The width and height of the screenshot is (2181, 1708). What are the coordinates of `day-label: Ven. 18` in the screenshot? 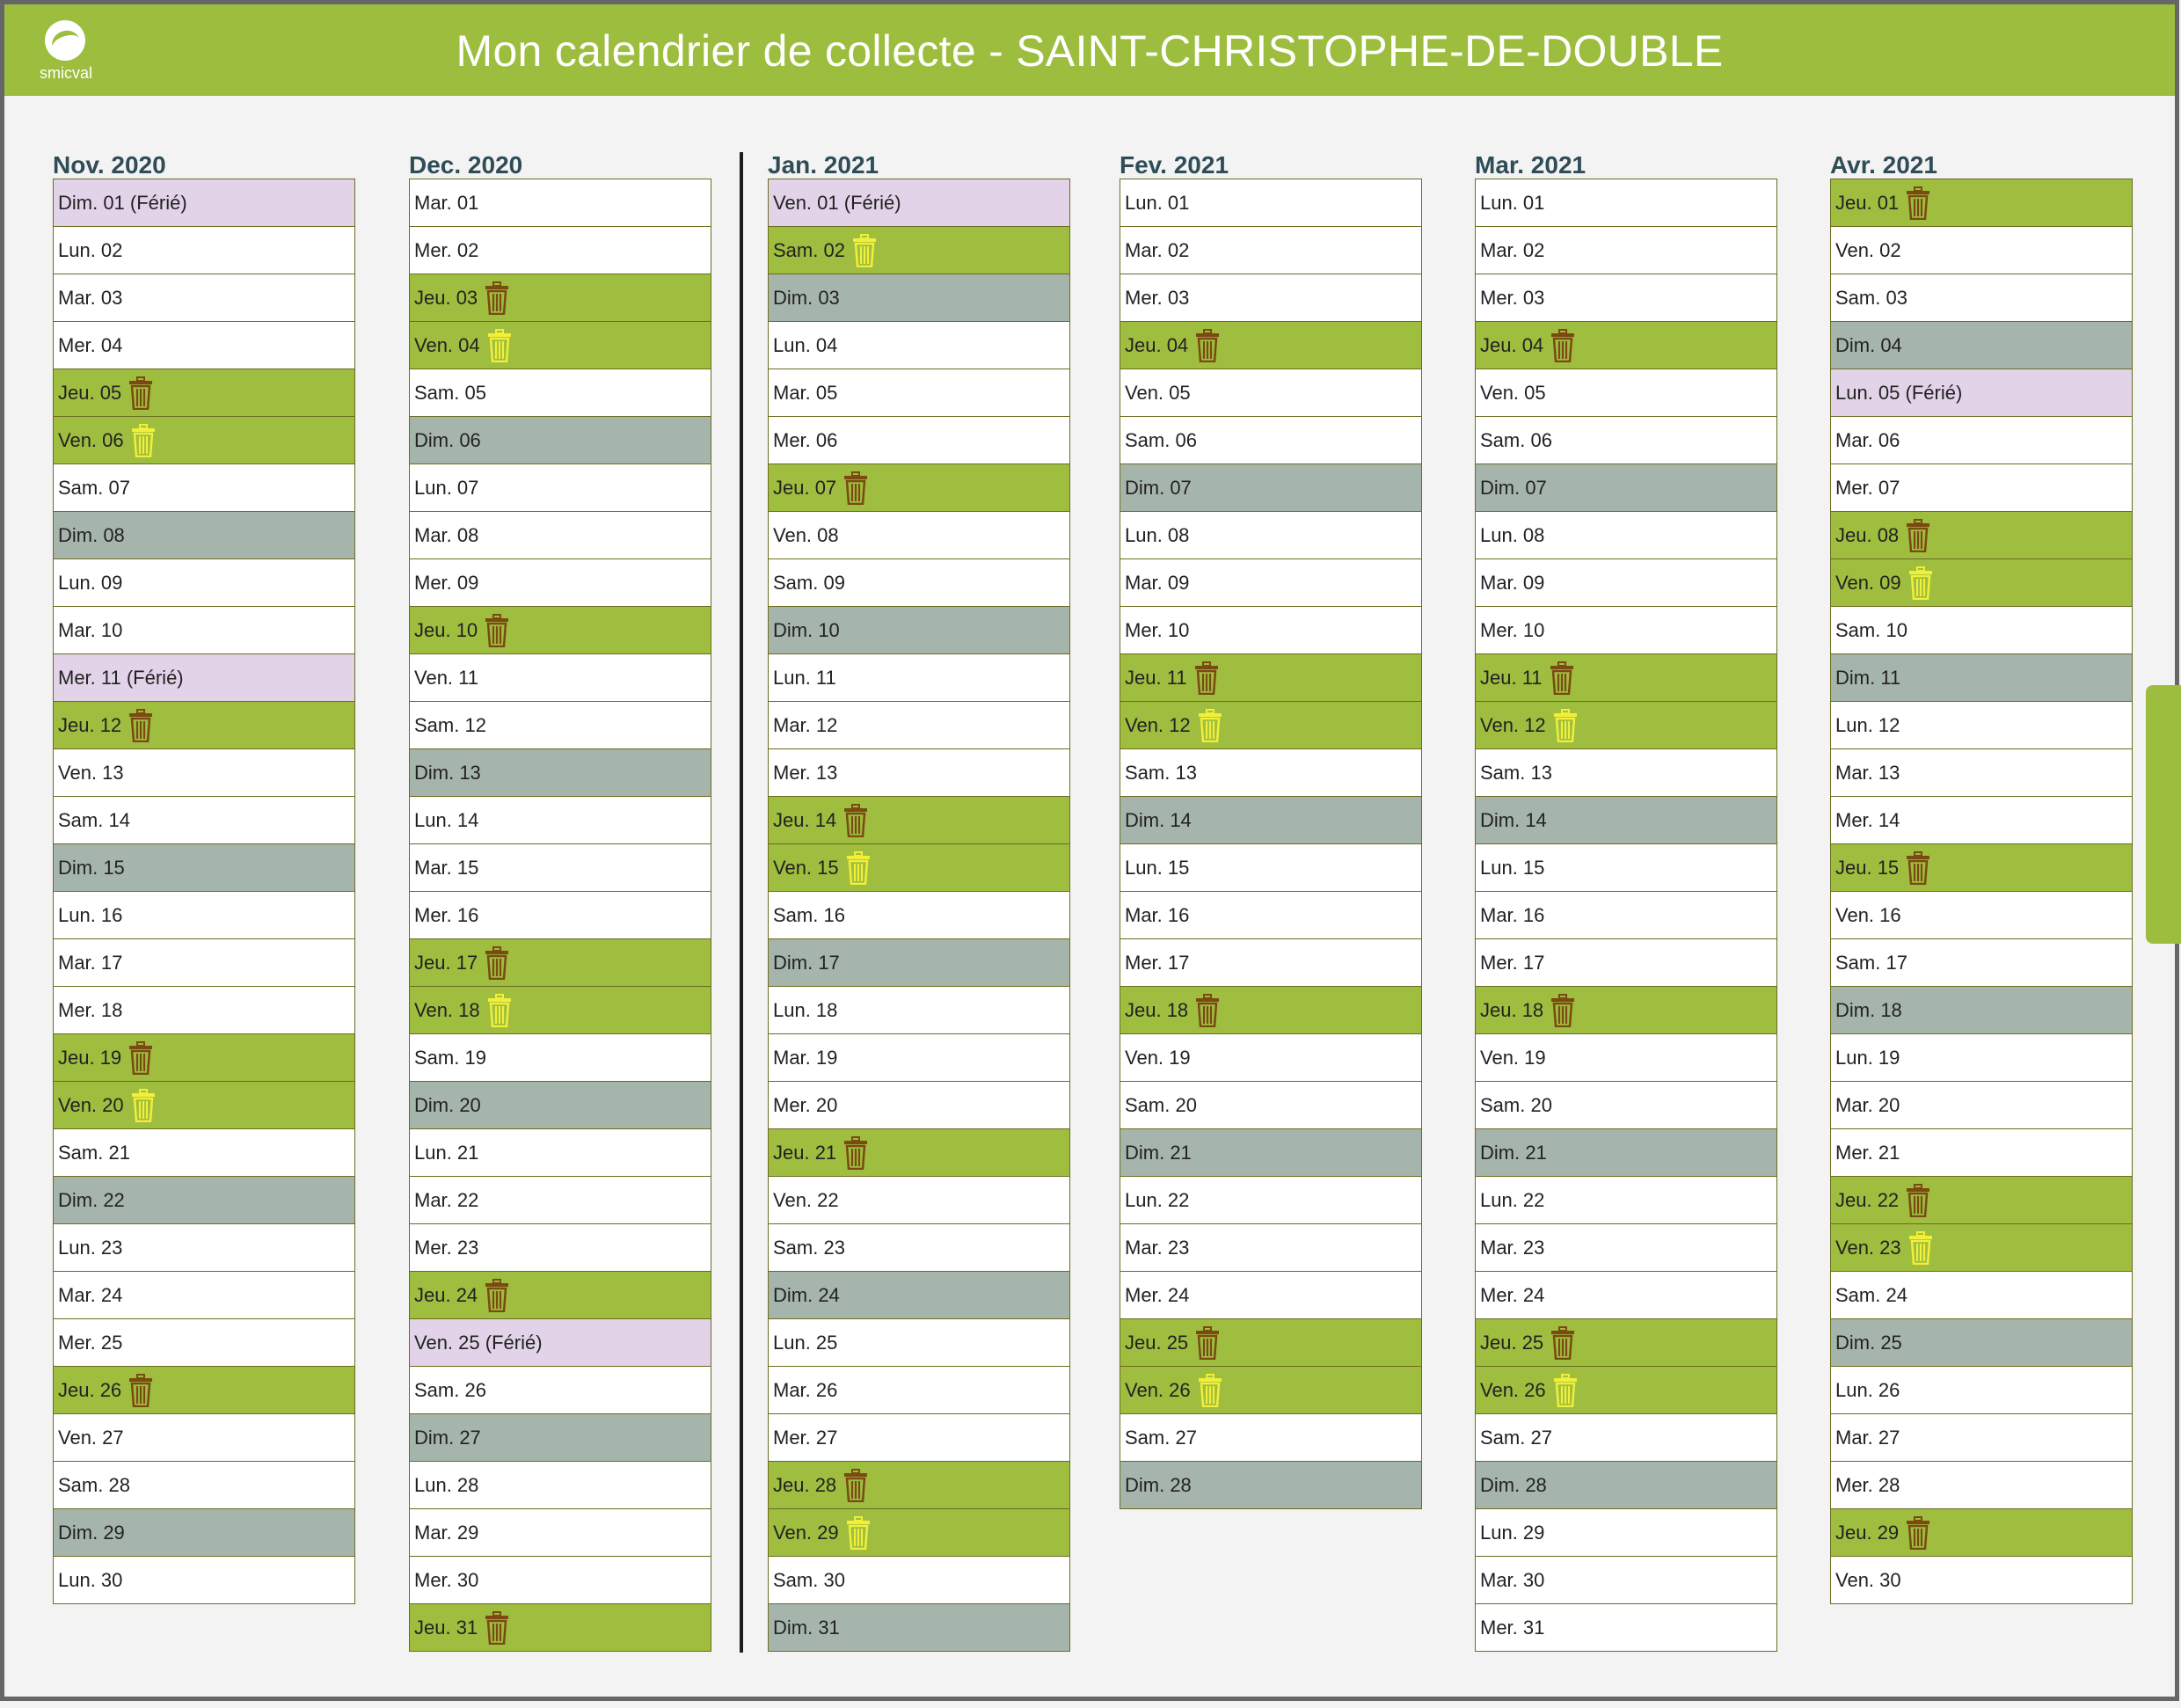 It's located at (447, 1009).